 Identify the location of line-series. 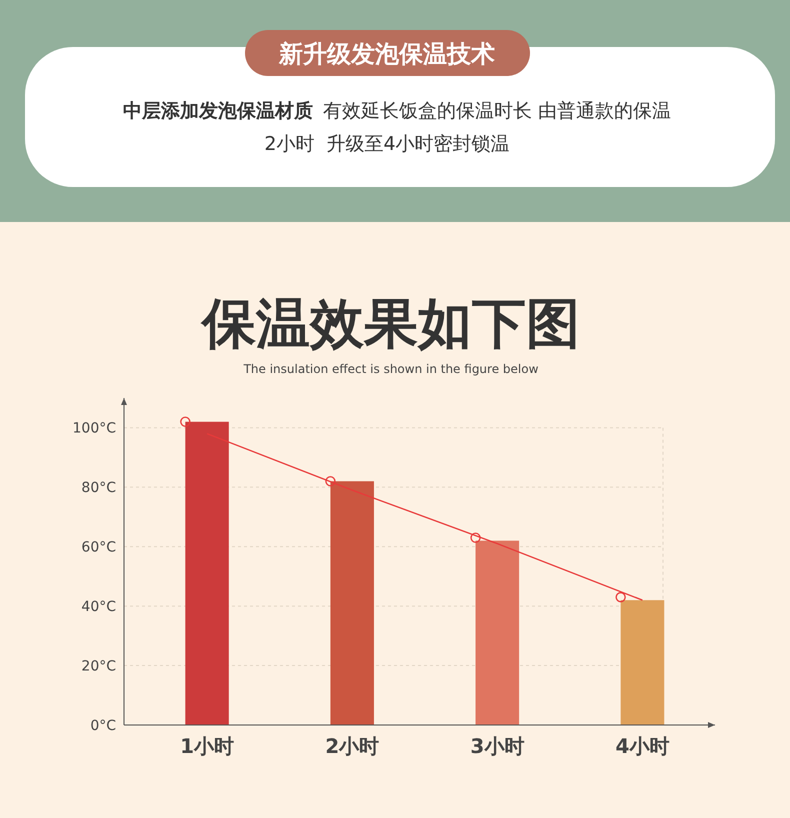
(425, 517).